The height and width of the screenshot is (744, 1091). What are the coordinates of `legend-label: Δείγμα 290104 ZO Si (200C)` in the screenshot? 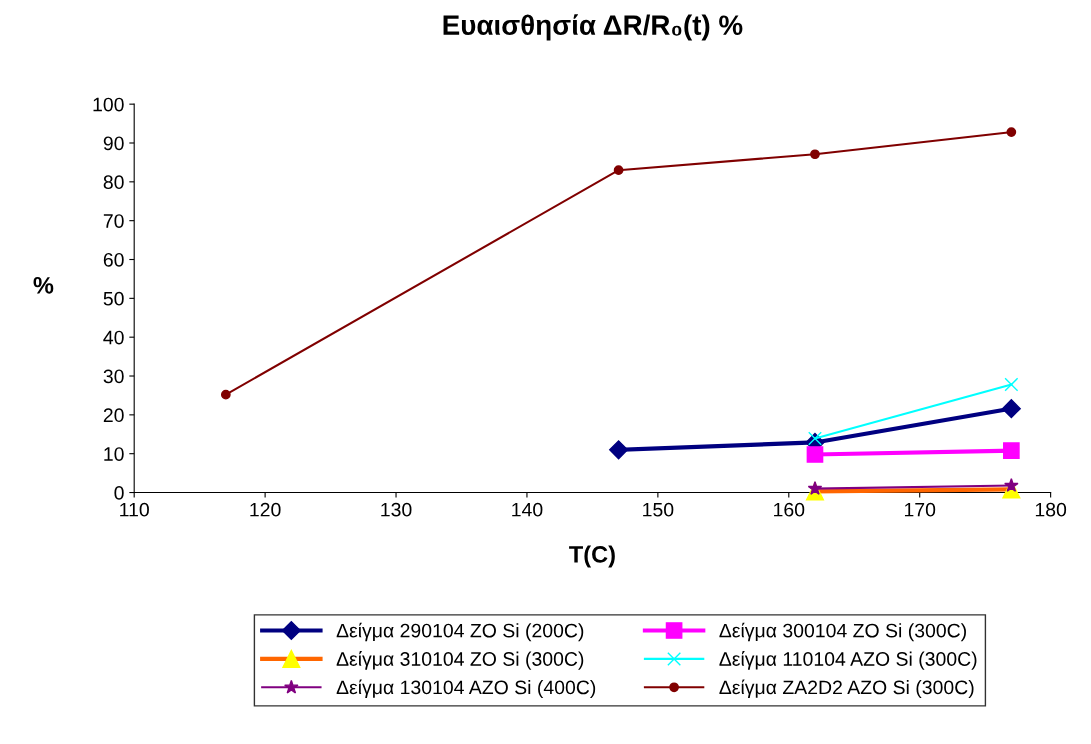 It's located at (460, 632).